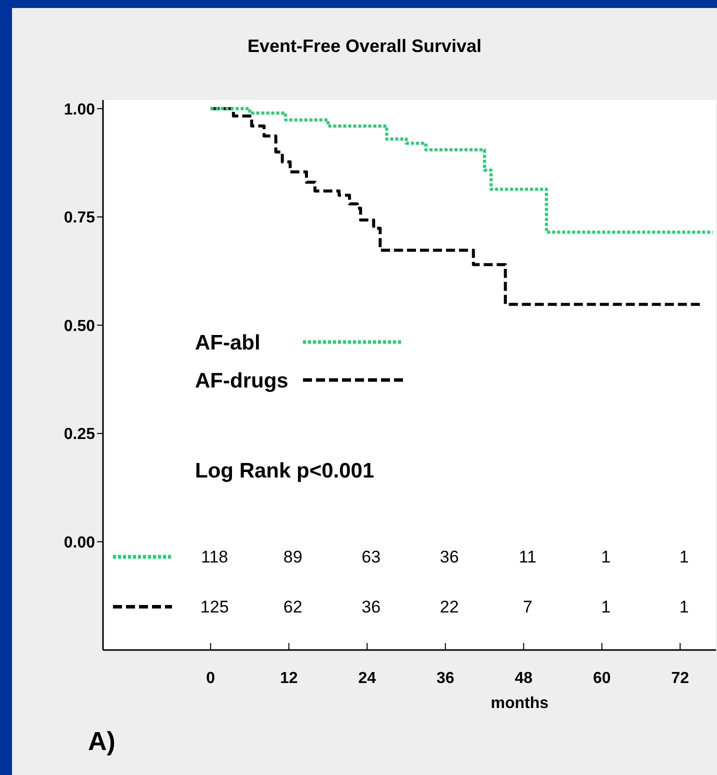  I want to click on x-tick-label: 0, so click(211, 678).